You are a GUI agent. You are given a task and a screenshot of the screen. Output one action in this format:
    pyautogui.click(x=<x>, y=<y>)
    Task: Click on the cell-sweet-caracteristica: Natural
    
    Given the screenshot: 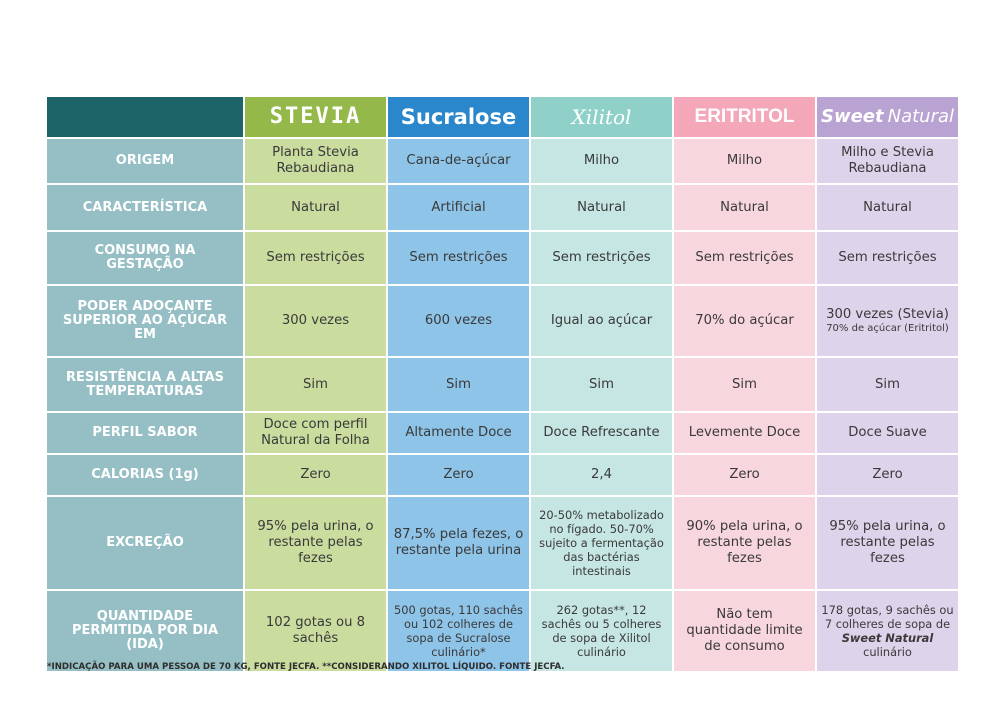 What is the action you would take?
    pyautogui.click(x=887, y=207)
    